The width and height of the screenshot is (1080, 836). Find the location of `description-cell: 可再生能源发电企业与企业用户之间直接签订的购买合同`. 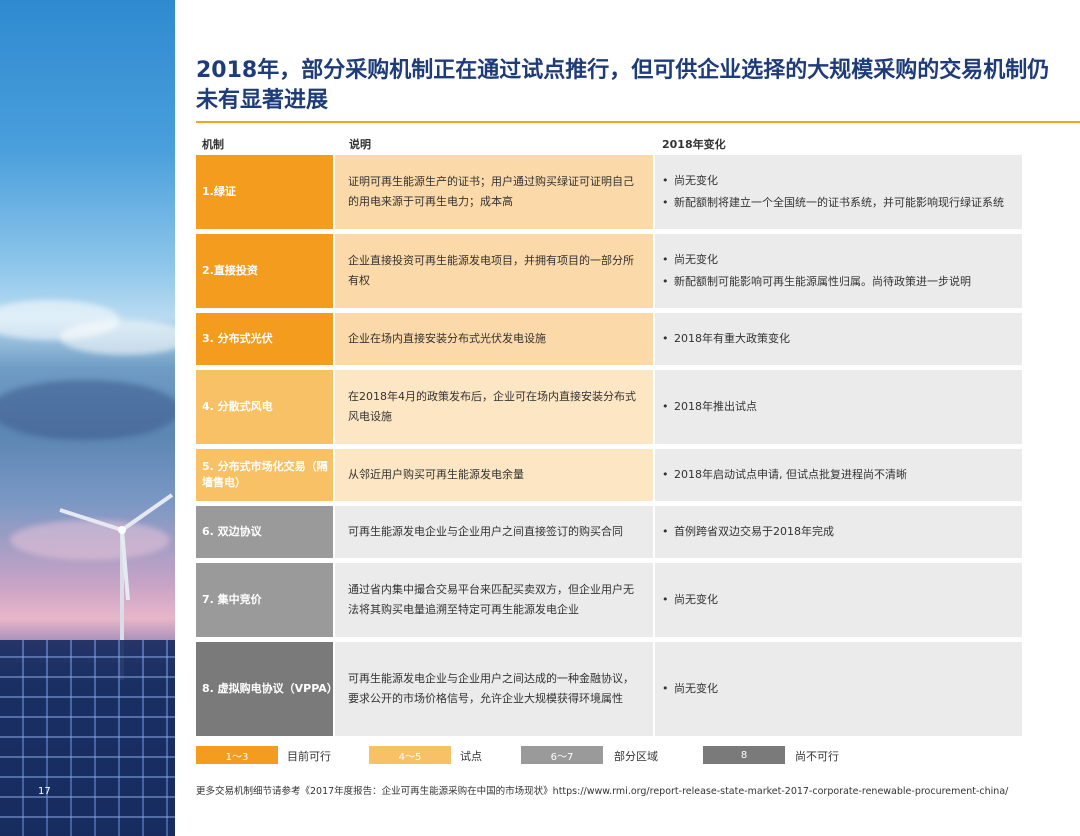

description-cell: 可再生能源发电企业与企业用户之间直接签订的购买合同 is located at coordinates (494, 532).